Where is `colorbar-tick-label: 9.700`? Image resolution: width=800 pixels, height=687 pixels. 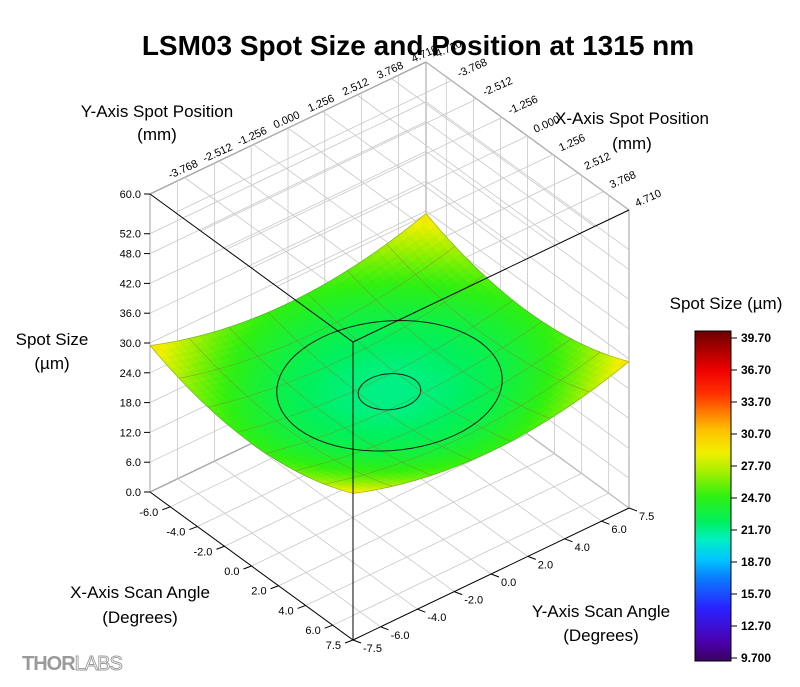
colorbar-tick-label: 9.700 is located at coordinates (756, 658).